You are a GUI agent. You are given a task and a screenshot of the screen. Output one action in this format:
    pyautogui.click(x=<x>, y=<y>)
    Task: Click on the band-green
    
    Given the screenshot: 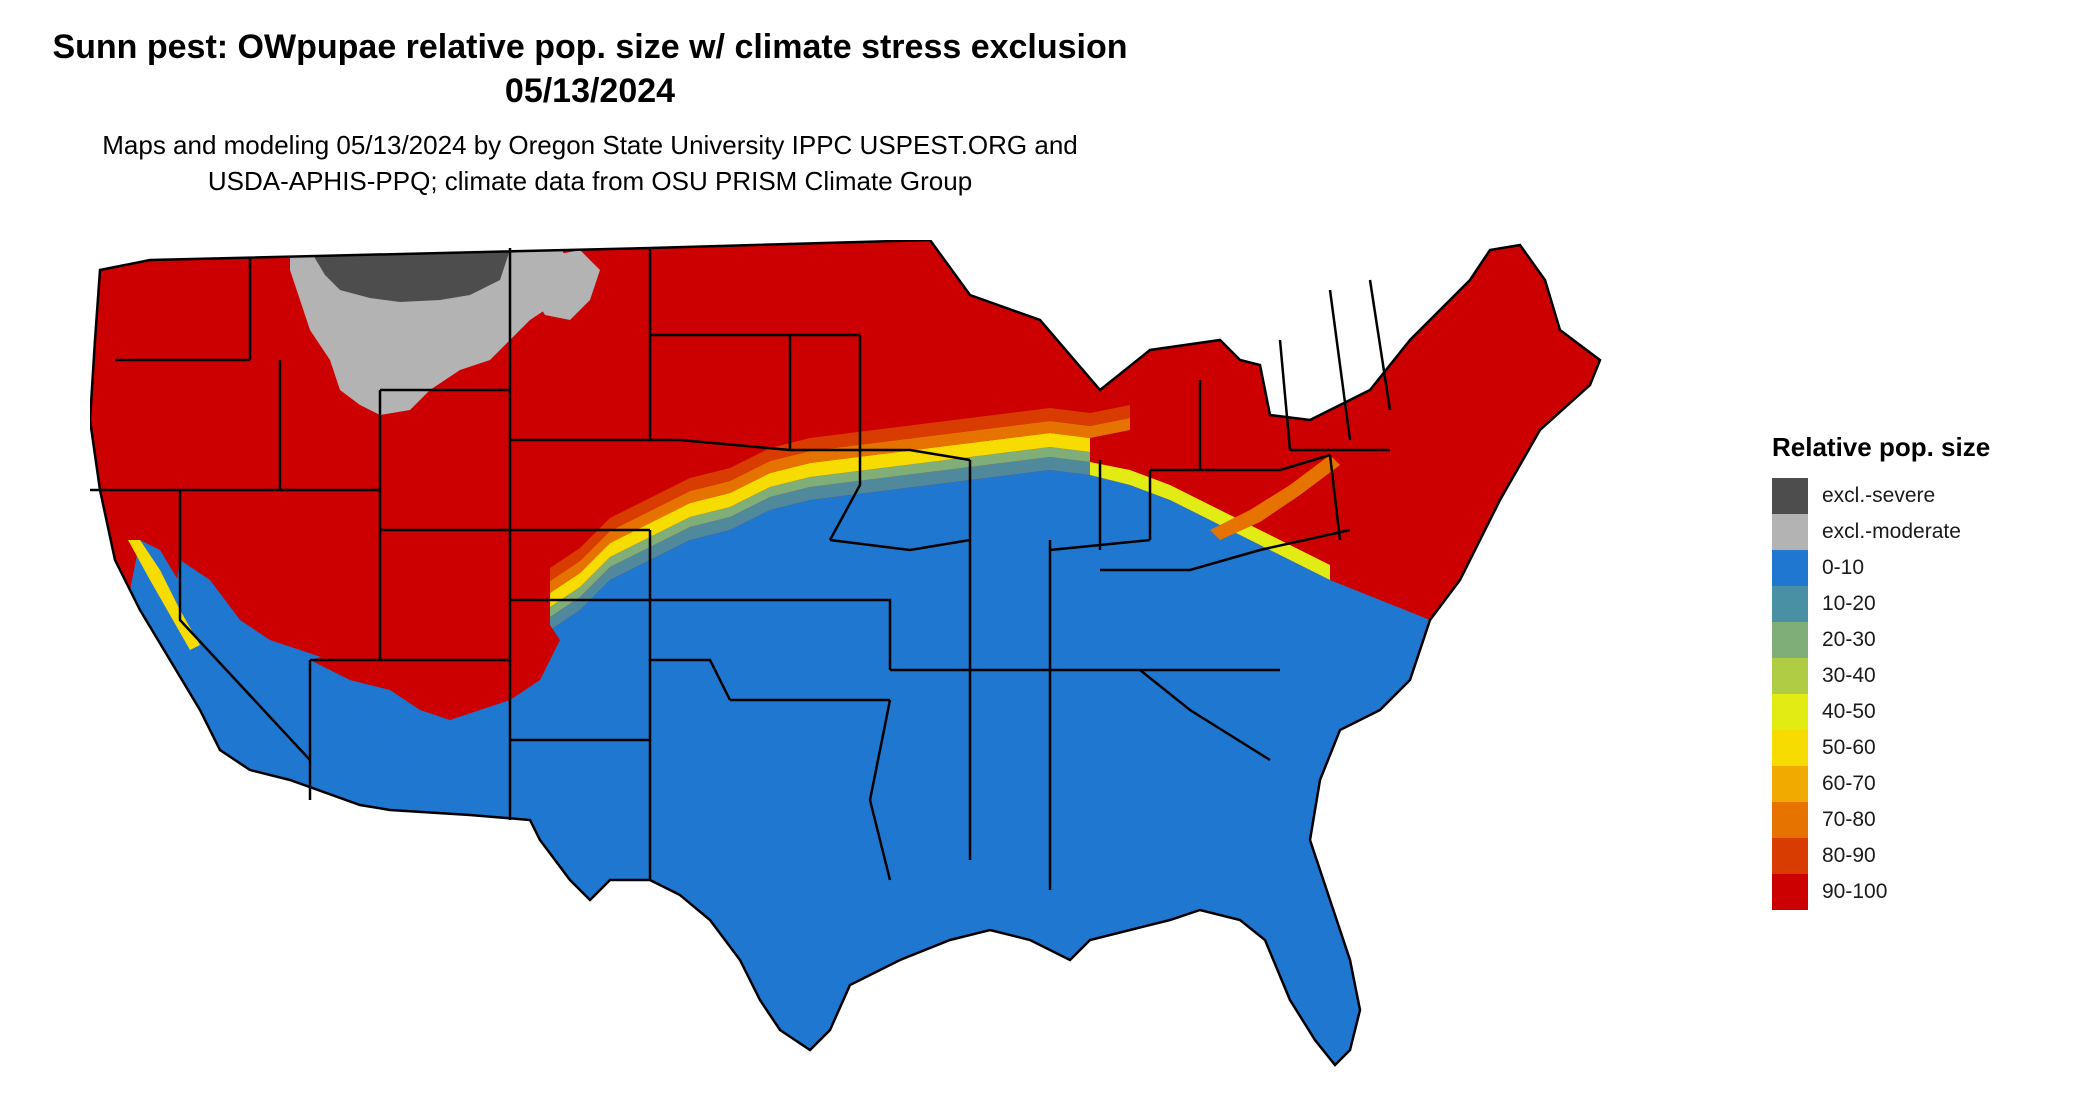 What is the action you would take?
    pyautogui.click(x=820, y=532)
    